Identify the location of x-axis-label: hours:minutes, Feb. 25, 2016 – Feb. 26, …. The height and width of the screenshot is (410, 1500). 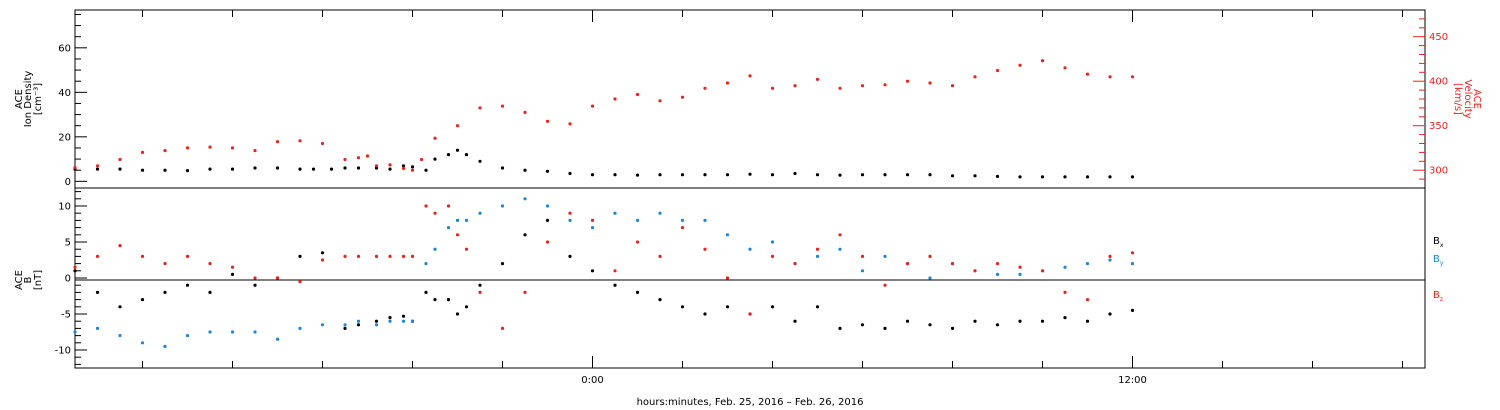
(750, 402).